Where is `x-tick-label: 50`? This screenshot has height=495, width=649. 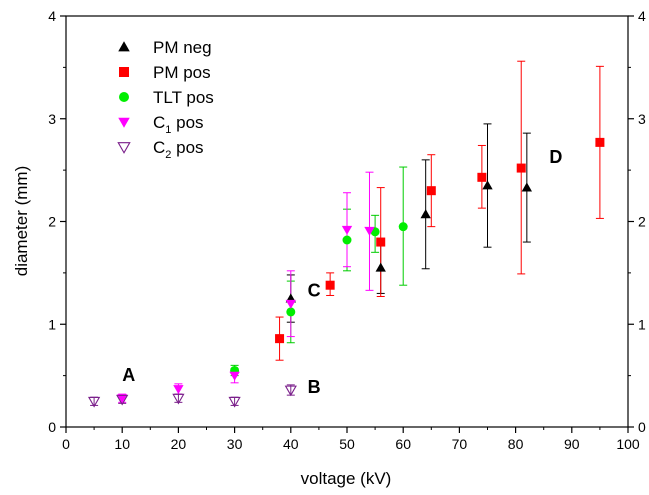 x-tick-label: 50 is located at coordinates (347, 444).